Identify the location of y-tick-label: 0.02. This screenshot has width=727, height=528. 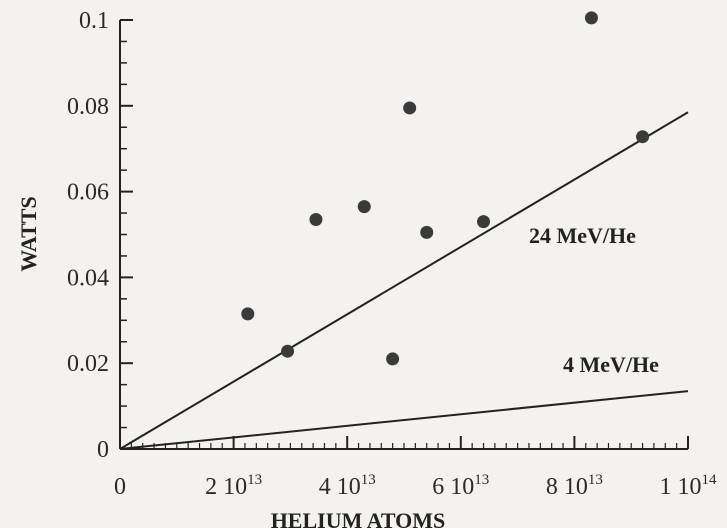
(88, 364).